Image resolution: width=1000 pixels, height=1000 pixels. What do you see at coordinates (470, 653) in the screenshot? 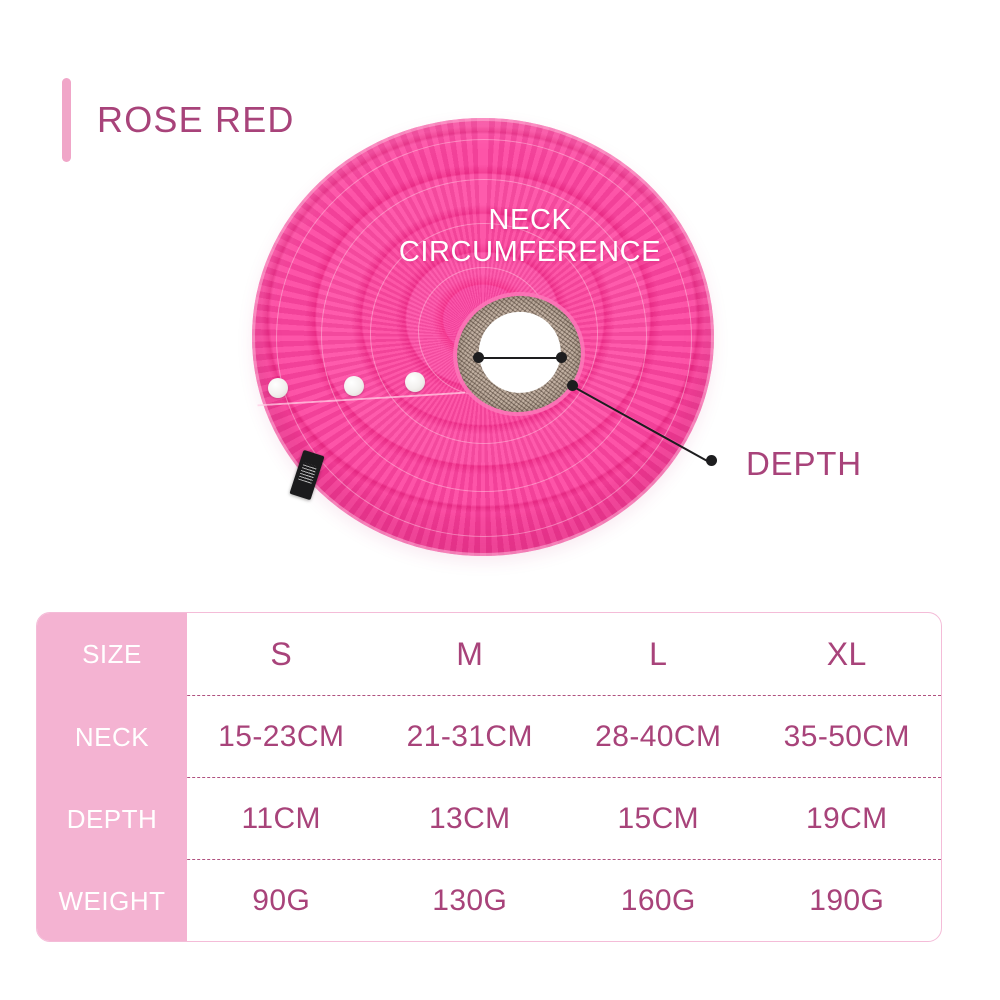
I see `cell-size-m: M` at bounding box center [470, 653].